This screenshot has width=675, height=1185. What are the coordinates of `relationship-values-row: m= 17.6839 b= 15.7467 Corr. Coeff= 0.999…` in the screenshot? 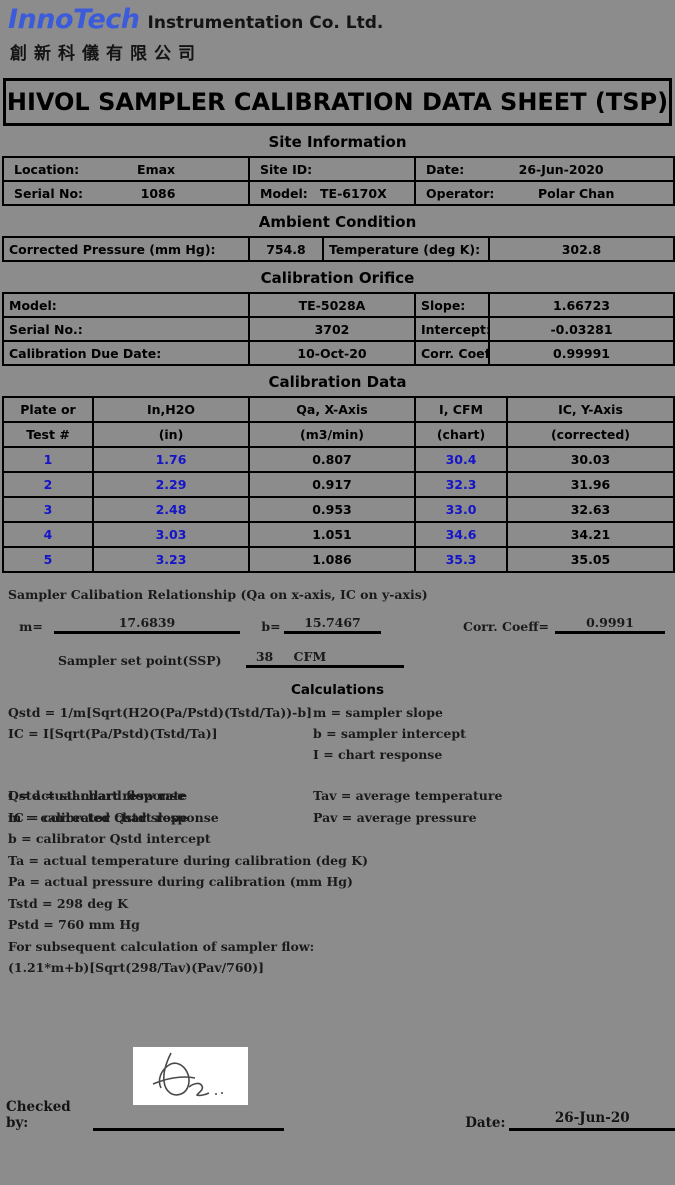 It's located at (337, 622).